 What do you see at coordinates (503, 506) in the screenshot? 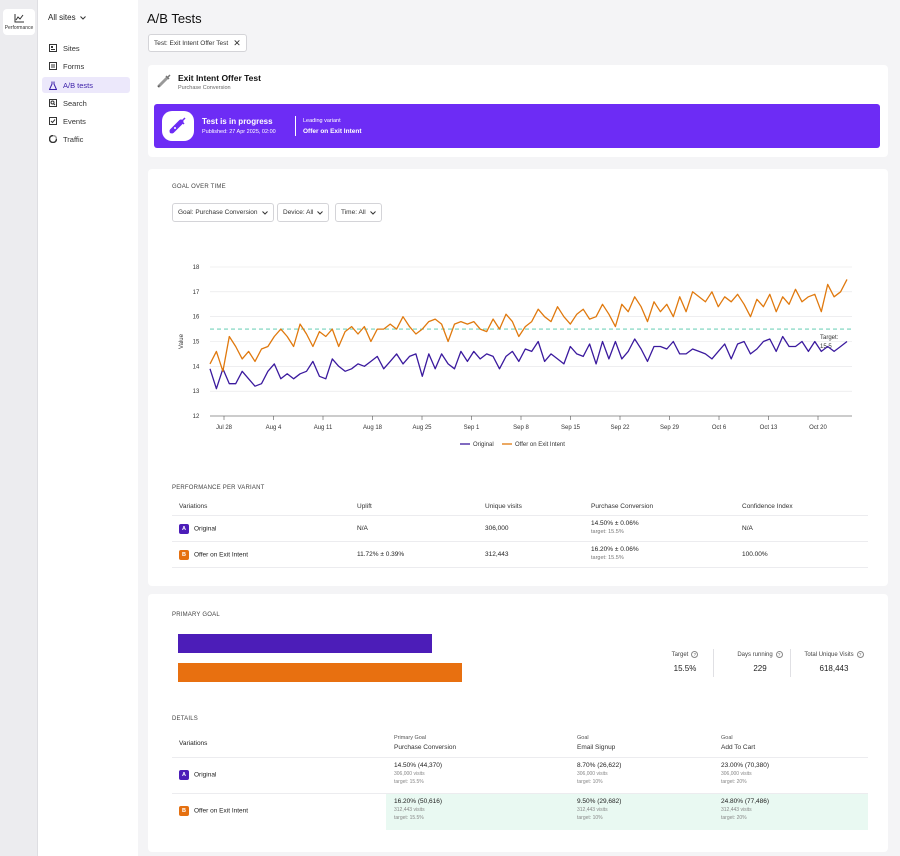
I see `col-header-unique-visits: Unique visits` at bounding box center [503, 506].